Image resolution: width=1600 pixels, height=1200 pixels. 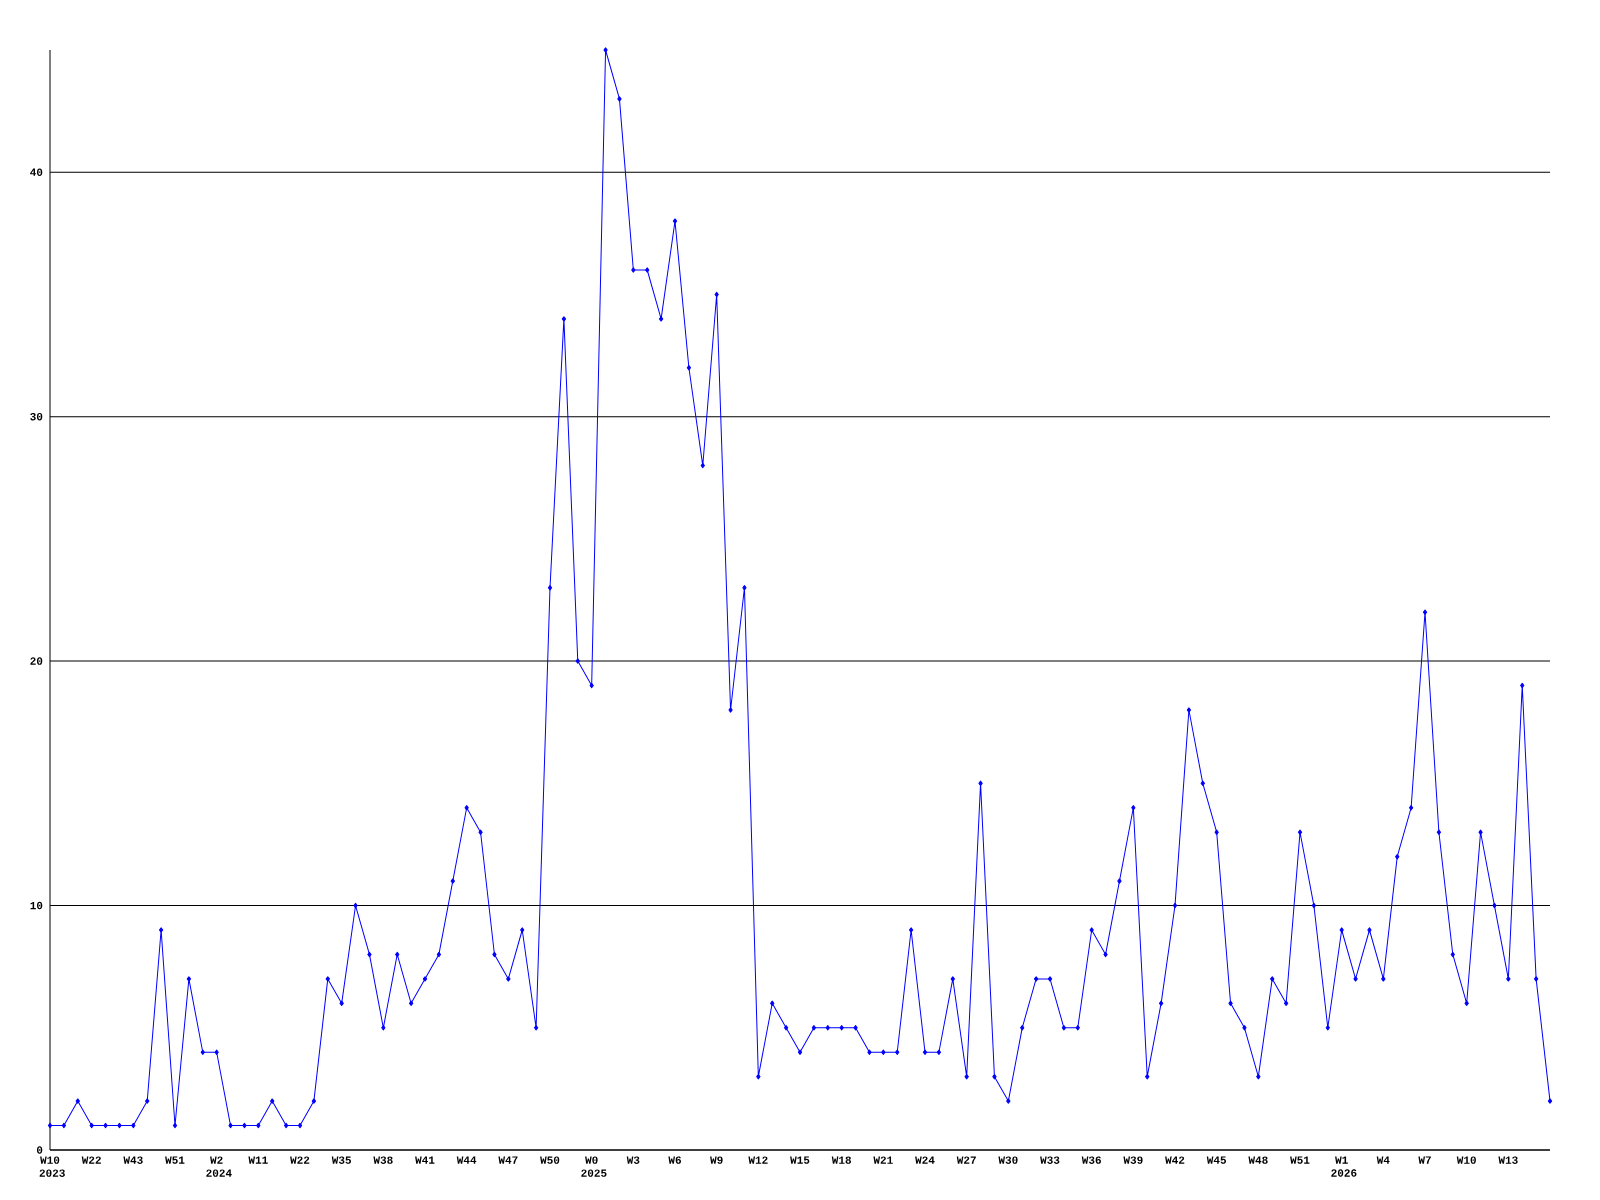 I want to click on x-tick-label: W39, so click(x=1133, y=1160).